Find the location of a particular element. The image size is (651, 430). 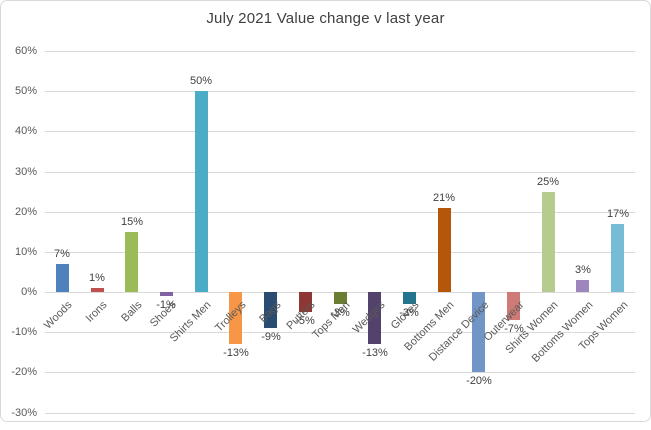

bar-wedges is located at coordinates (374, 318).